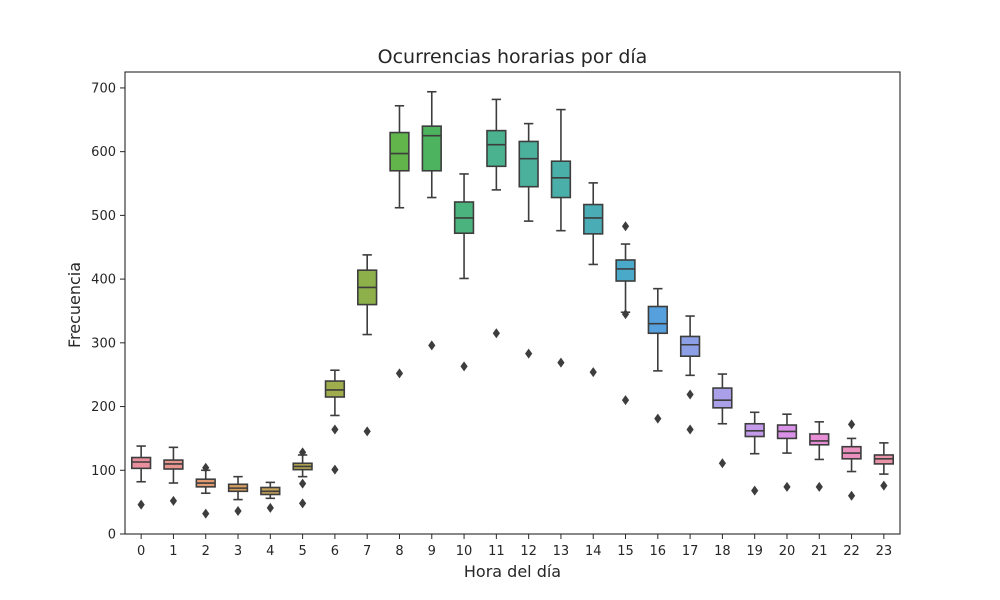 This screenshot has width=1000, height=600. What do you see at coordinates (103, 471) in the screenshot?
I see `y-tick-label: 100` at bounding box center [103, 471].